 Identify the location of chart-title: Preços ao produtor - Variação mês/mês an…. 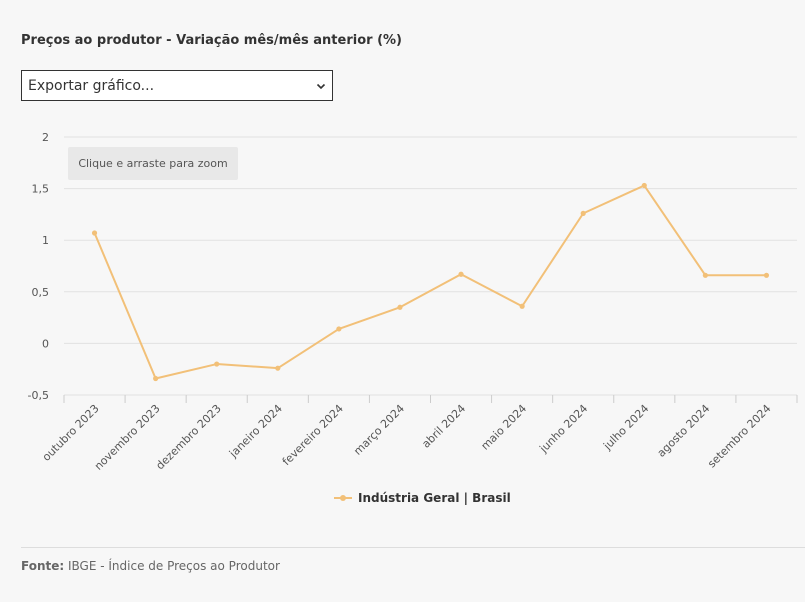
(211, 40).